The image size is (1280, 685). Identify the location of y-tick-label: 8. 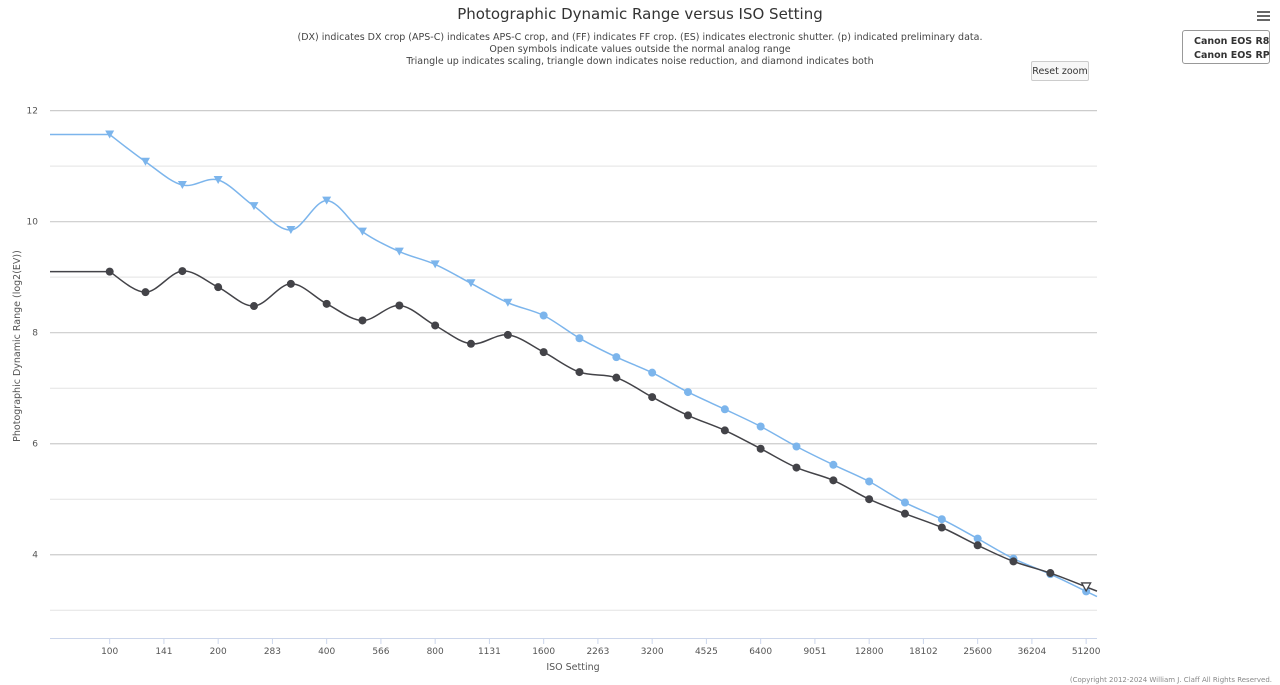
(35, 334).